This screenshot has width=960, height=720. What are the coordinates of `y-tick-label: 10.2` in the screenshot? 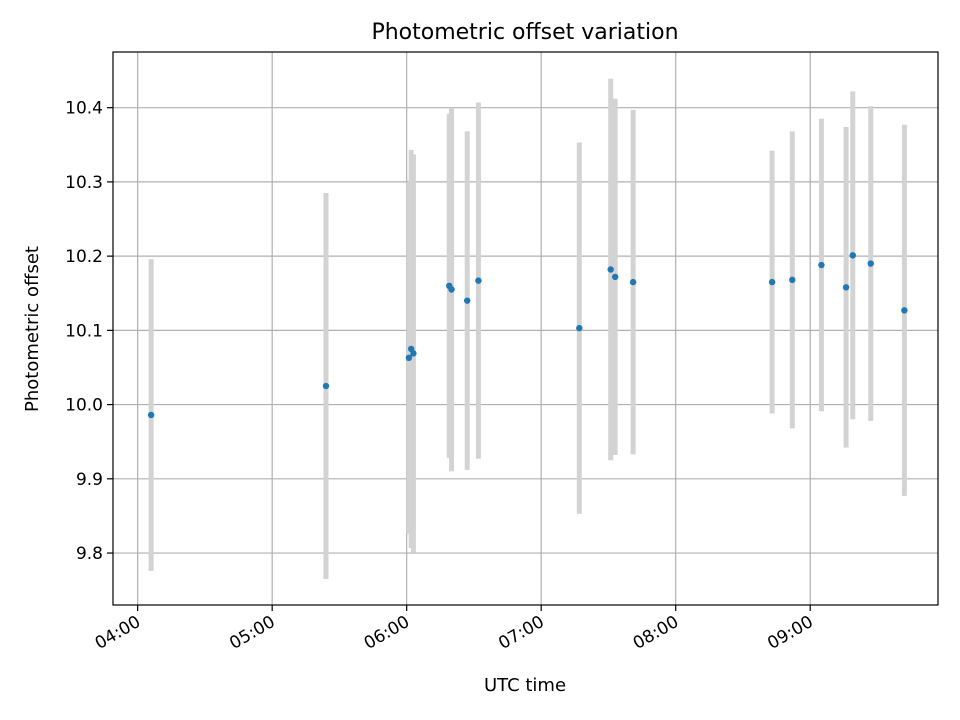 It's located at (84, 257).